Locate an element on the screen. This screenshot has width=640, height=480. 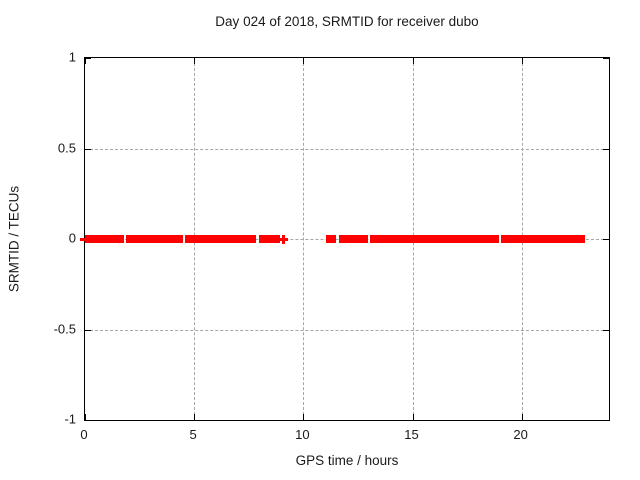
y-tick-label: 0.5 is located at coordinates (66, 147).